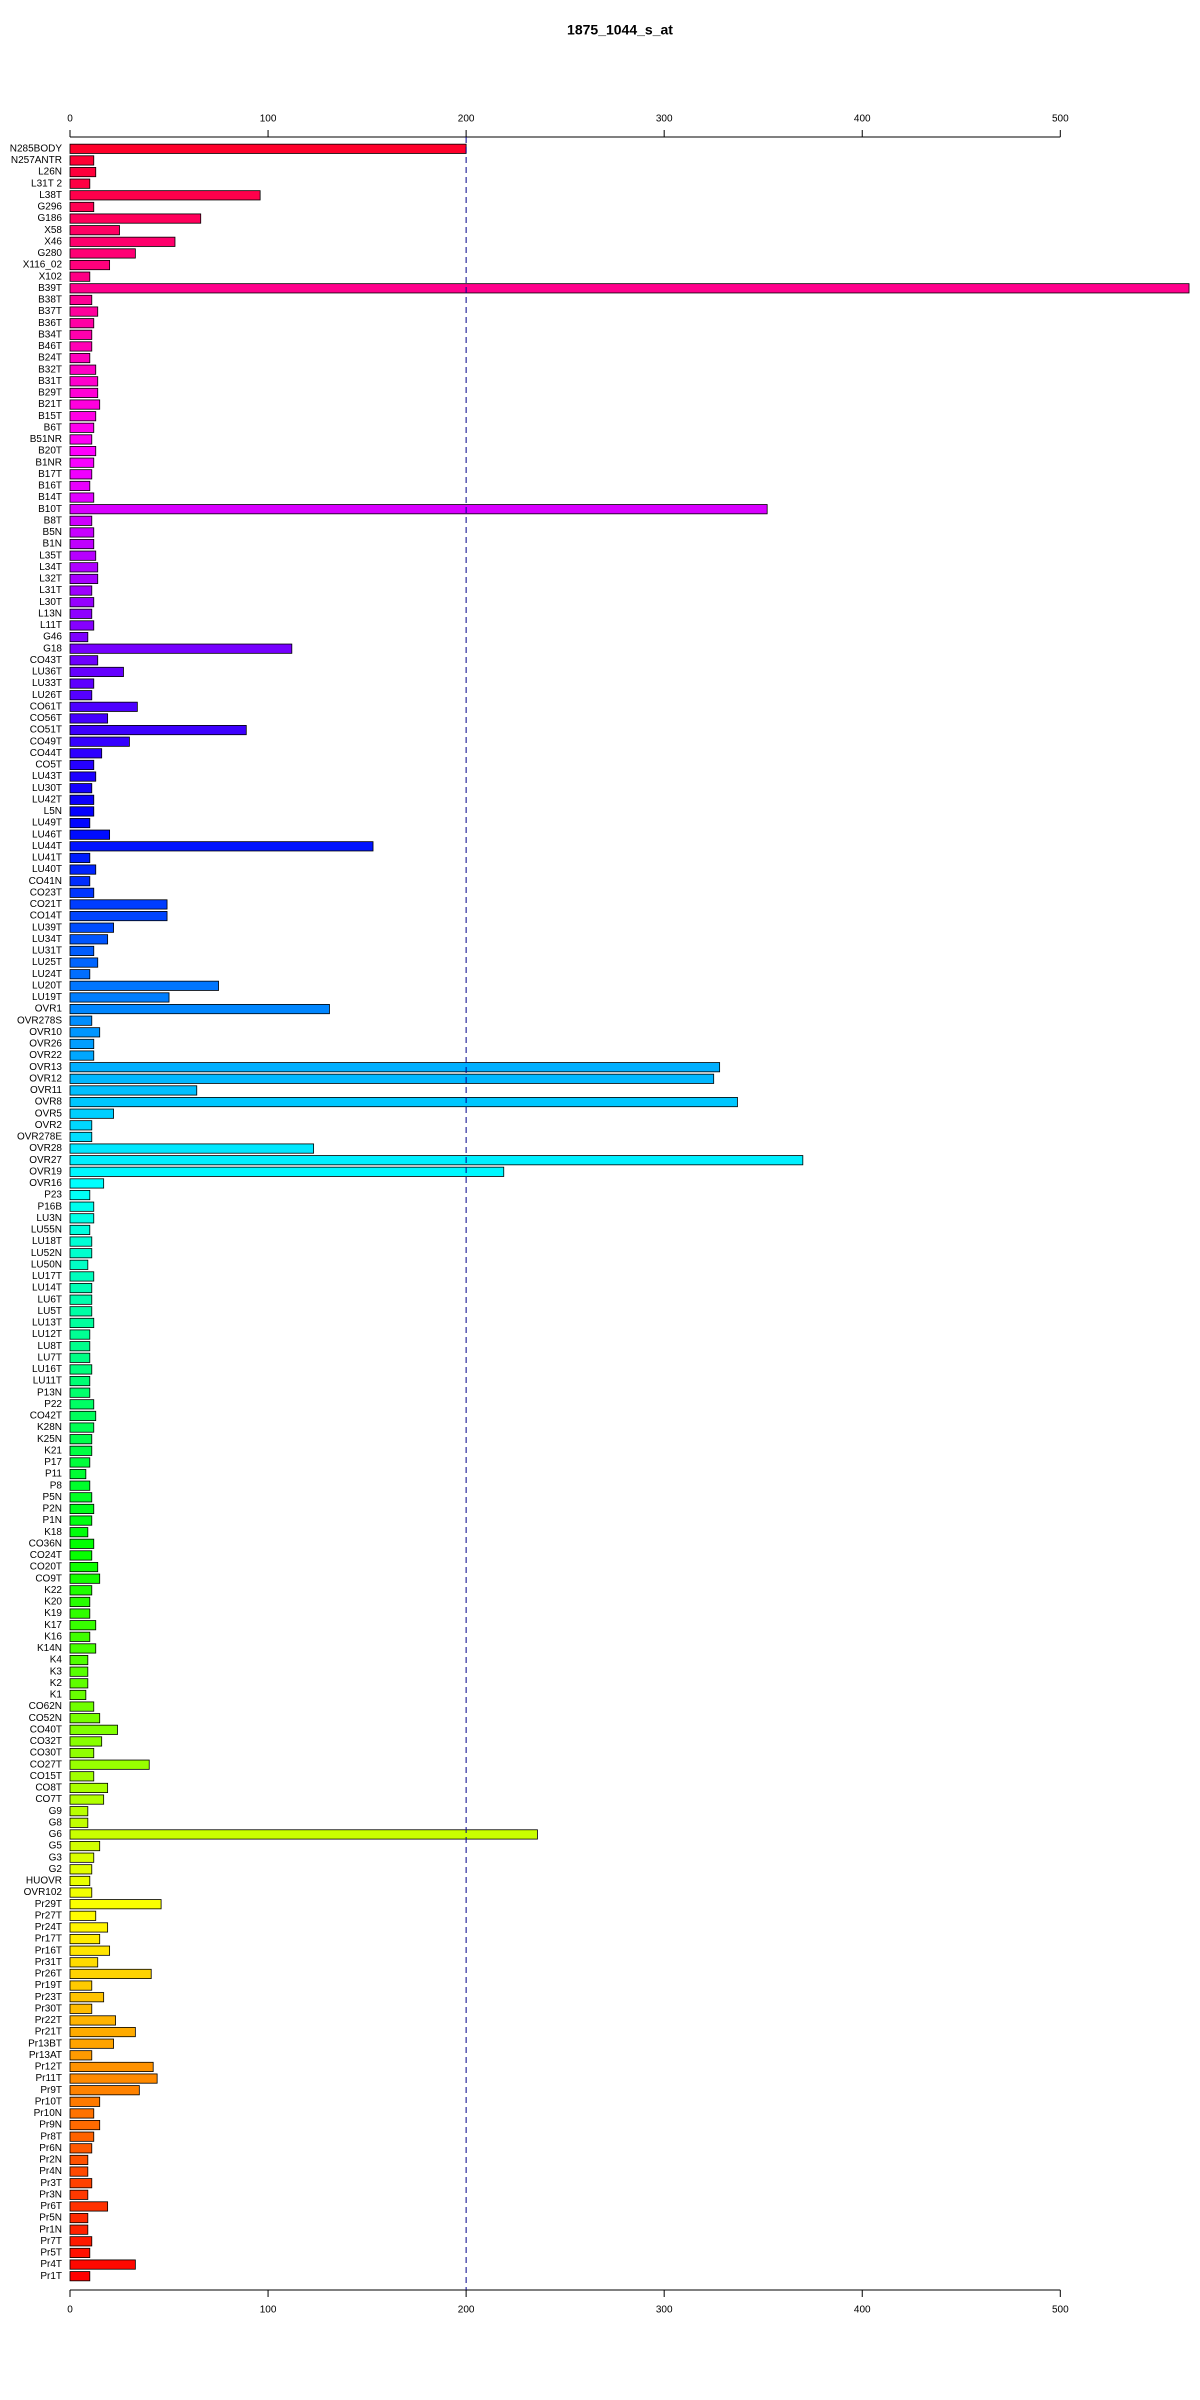  I want to click on y-tick-label: Pr10T, so click(48, 2101).